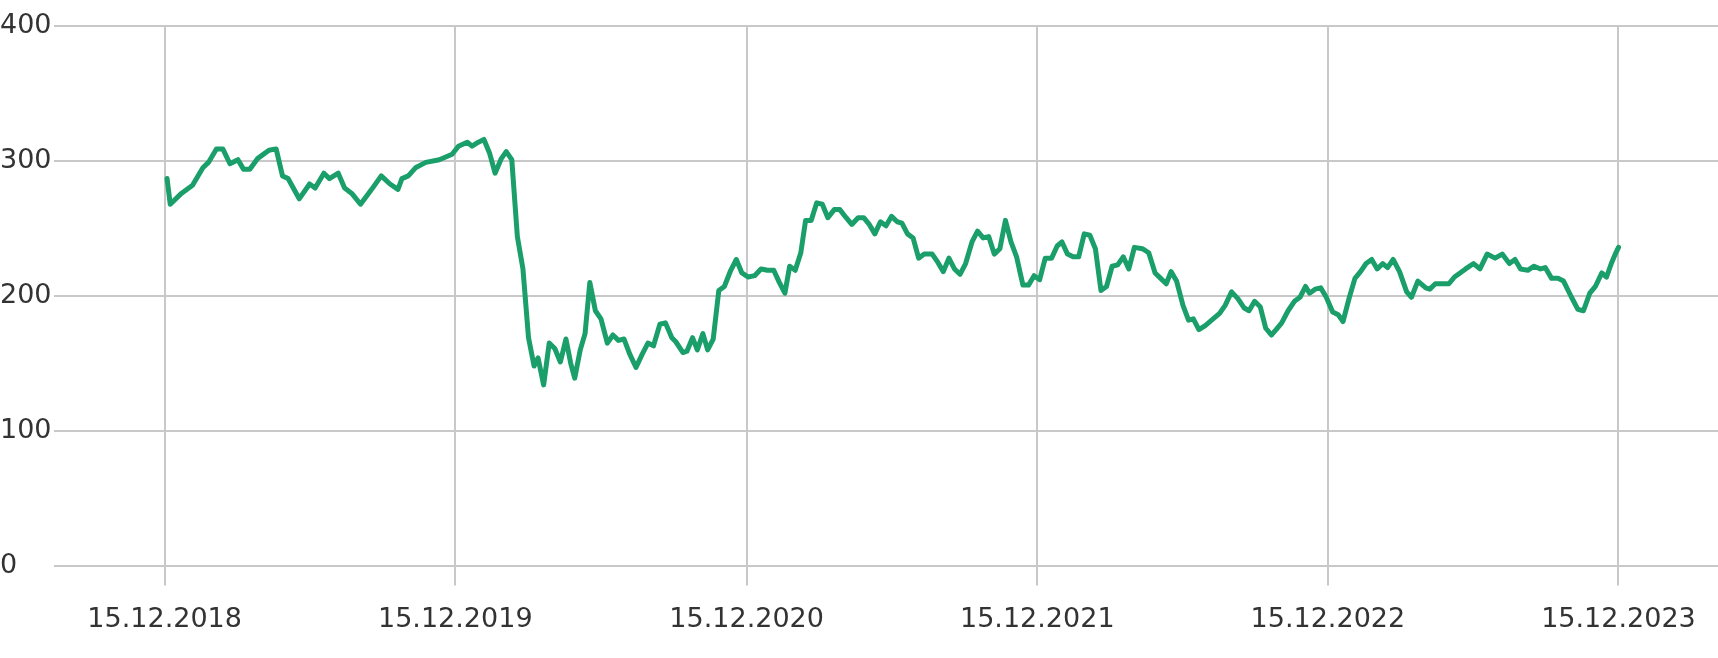 This screenshot has width=1718, height=658. What do you see at coordinates (26, 428) in the screenshot?
I see `y-tick-label: 100` at bounding box center [26, 428].